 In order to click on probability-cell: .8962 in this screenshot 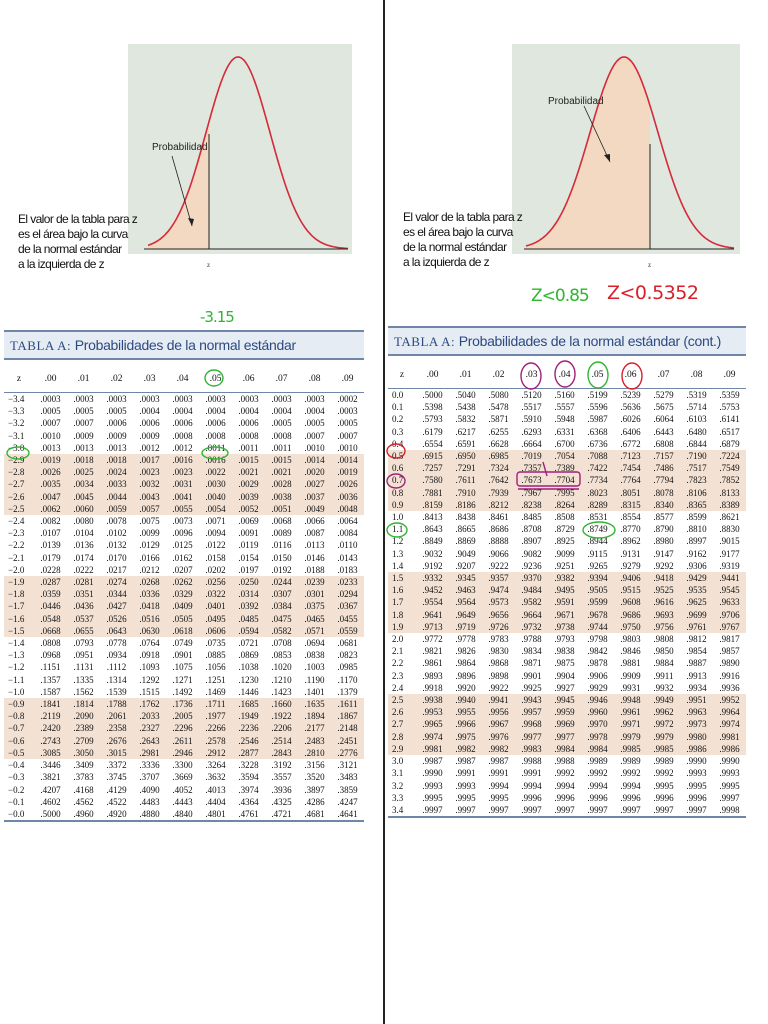, I will do `click(630, 541)`.